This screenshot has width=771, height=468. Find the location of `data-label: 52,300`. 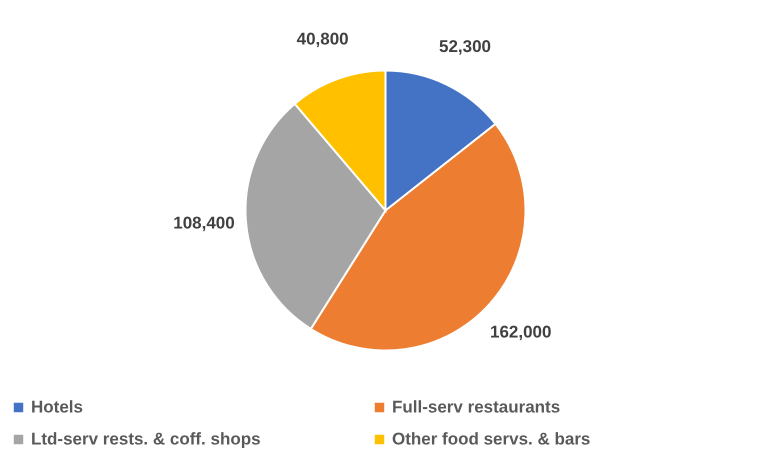

data-label: 52,300 is located at coordinates (464, 46).